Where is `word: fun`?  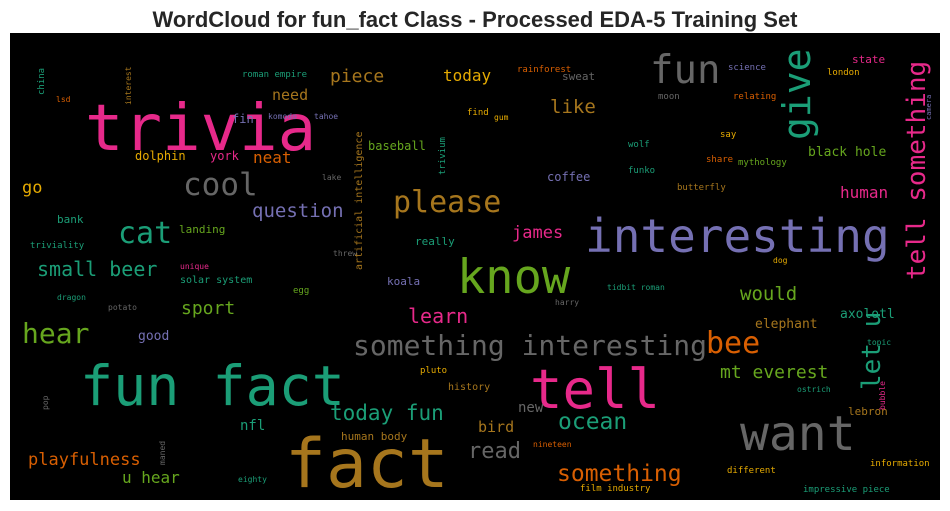
word: fun is located at coordinates (685, 70).